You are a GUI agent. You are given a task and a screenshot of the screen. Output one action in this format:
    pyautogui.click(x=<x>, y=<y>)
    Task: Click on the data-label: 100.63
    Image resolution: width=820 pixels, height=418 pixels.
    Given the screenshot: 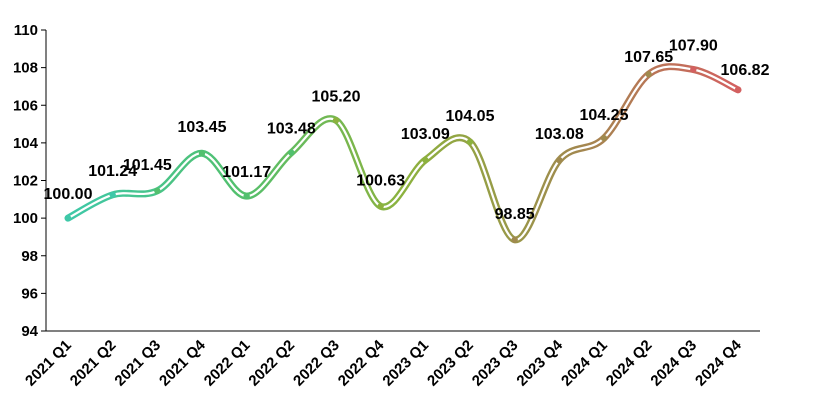 What is the action you would take?
    pyautogui.click(x=380, y=180)
    